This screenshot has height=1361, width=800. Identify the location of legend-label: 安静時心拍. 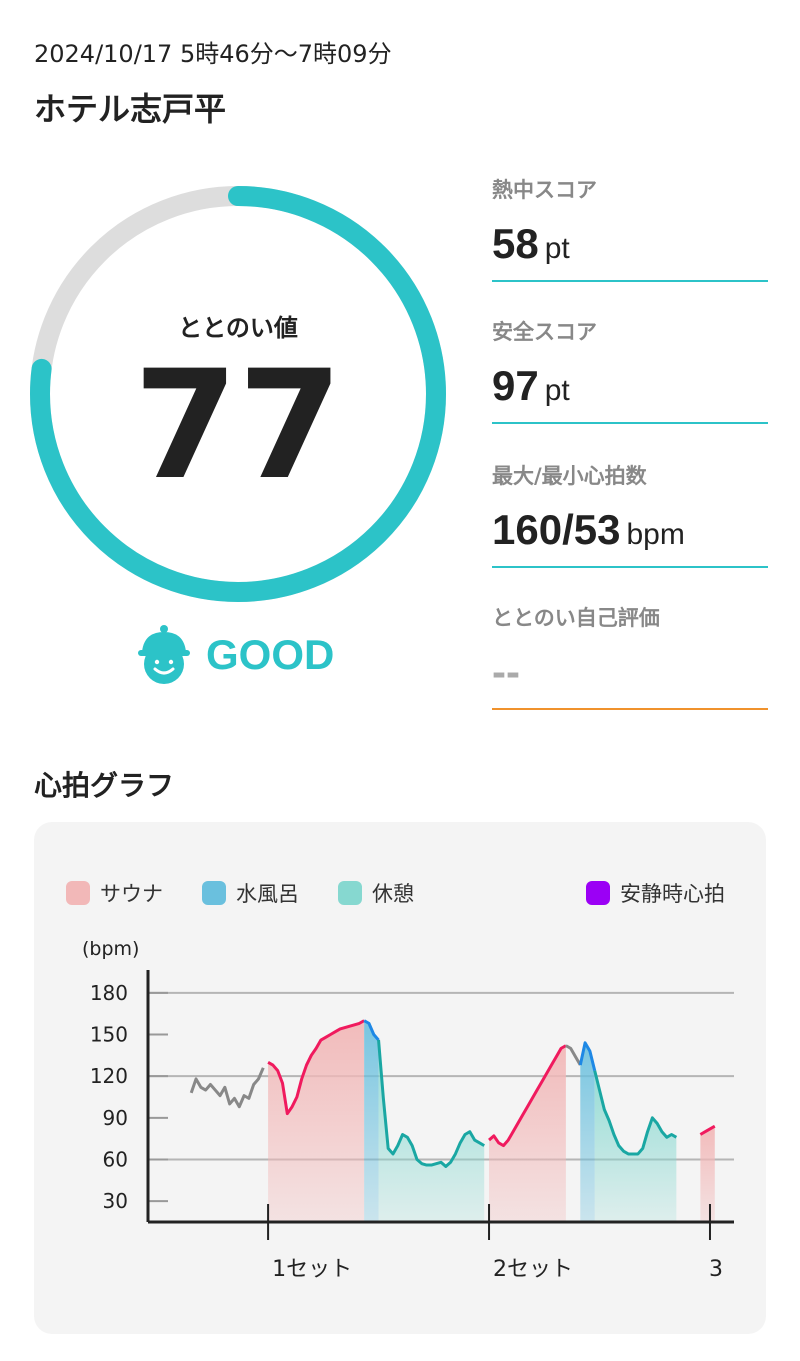
(672, 894).